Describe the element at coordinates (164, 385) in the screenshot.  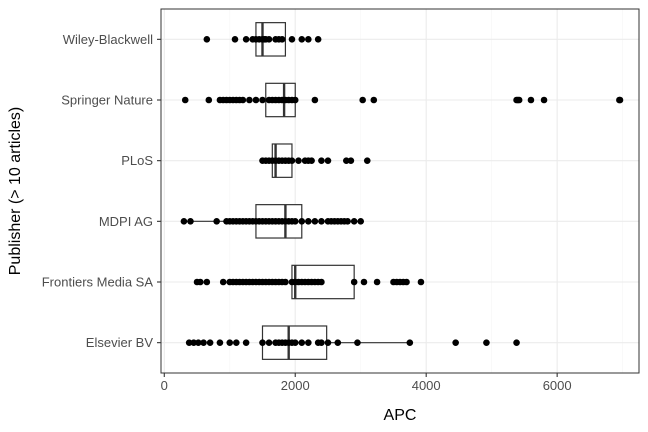
I see `x-tick-label: 0` at that location.